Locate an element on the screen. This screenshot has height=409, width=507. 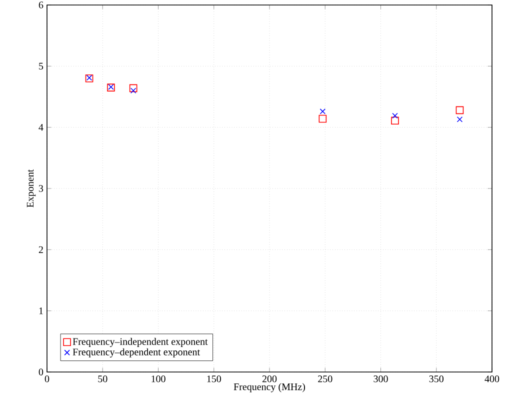
y-tick-label: 3 is located at coordinates (41, 188).